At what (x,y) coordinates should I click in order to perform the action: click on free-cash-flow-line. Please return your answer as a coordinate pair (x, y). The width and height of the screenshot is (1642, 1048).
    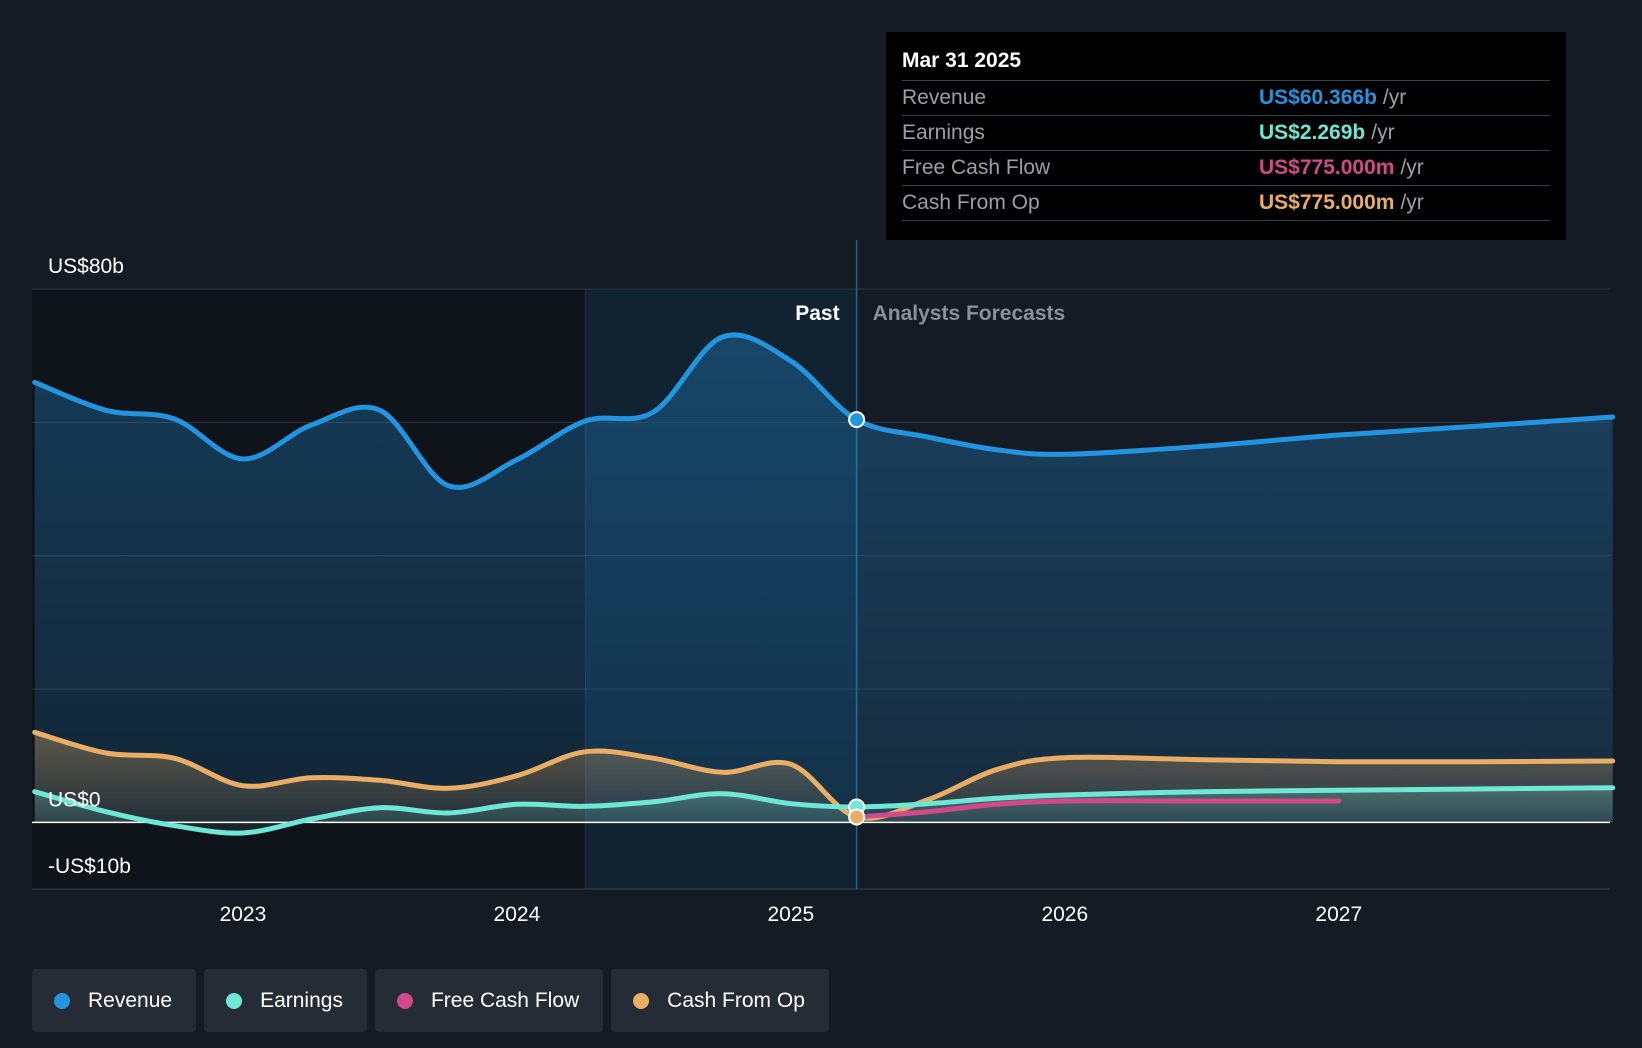
    Looking at the image, I should click on (1098, 809).